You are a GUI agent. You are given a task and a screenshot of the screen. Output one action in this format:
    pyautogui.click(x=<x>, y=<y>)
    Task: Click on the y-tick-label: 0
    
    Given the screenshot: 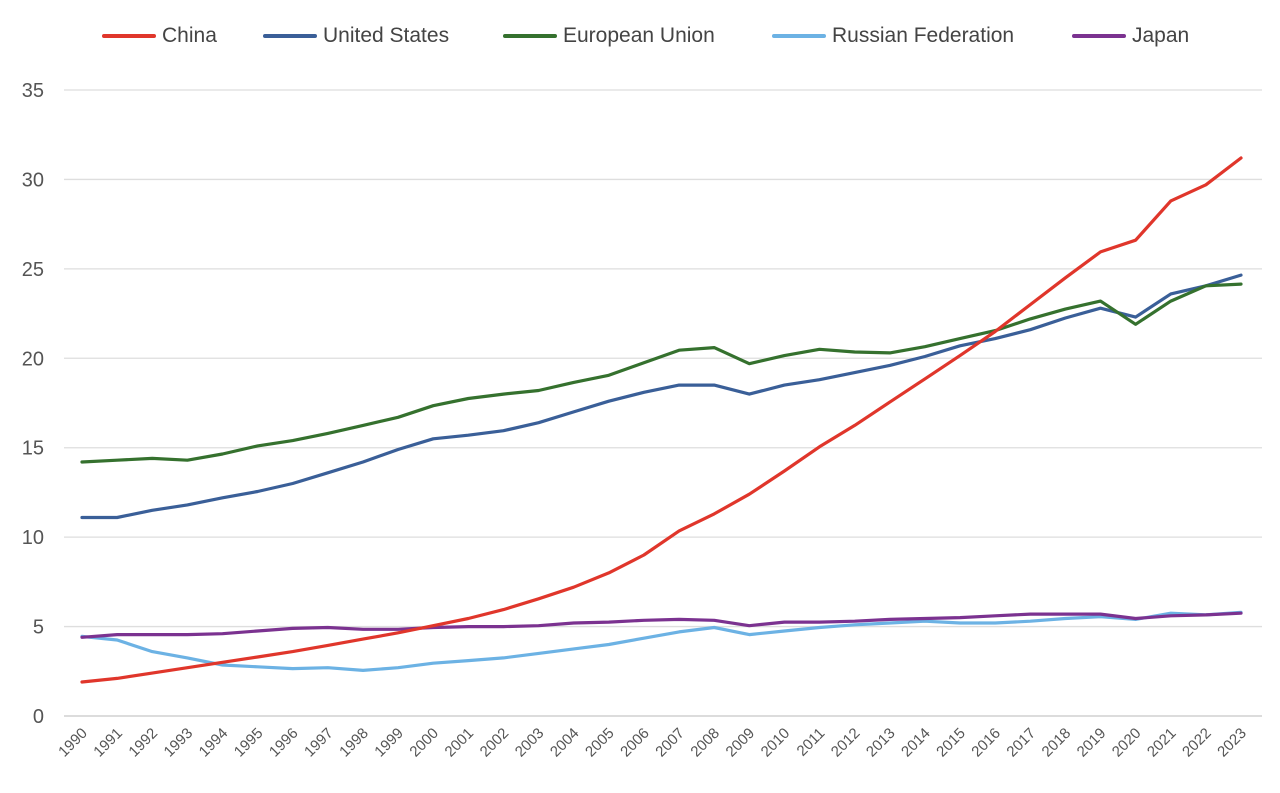 What is the action you would take?
    pyautogui.click(x=38, y=717)
    